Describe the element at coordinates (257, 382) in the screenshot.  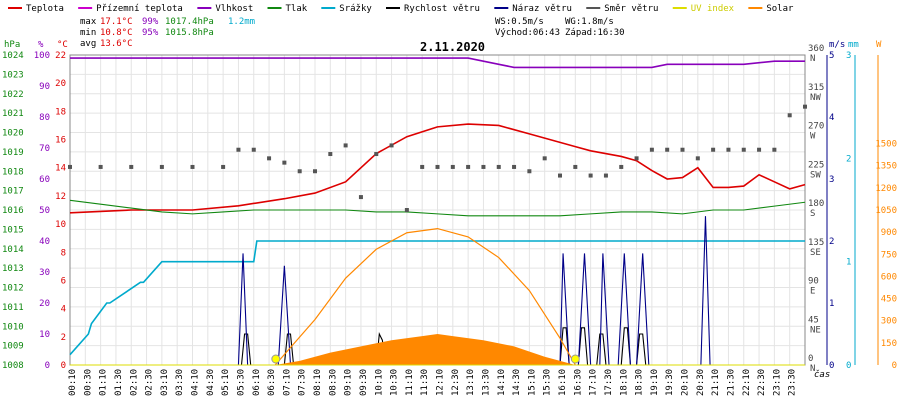
I see `tick-time-12: 06:10` at that location.